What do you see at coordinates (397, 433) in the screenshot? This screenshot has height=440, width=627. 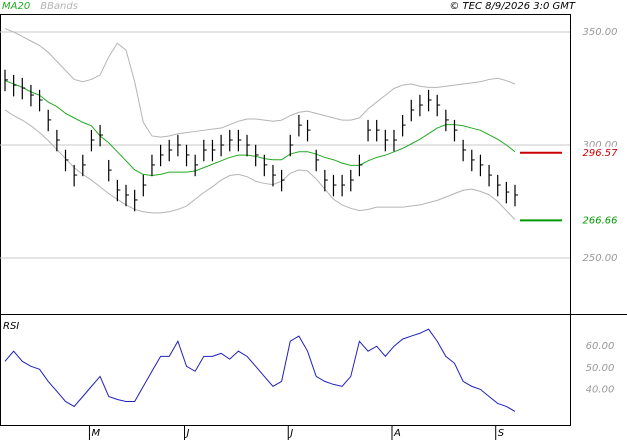 I see `x-tick-label: A` at bounding box center [397, 433].